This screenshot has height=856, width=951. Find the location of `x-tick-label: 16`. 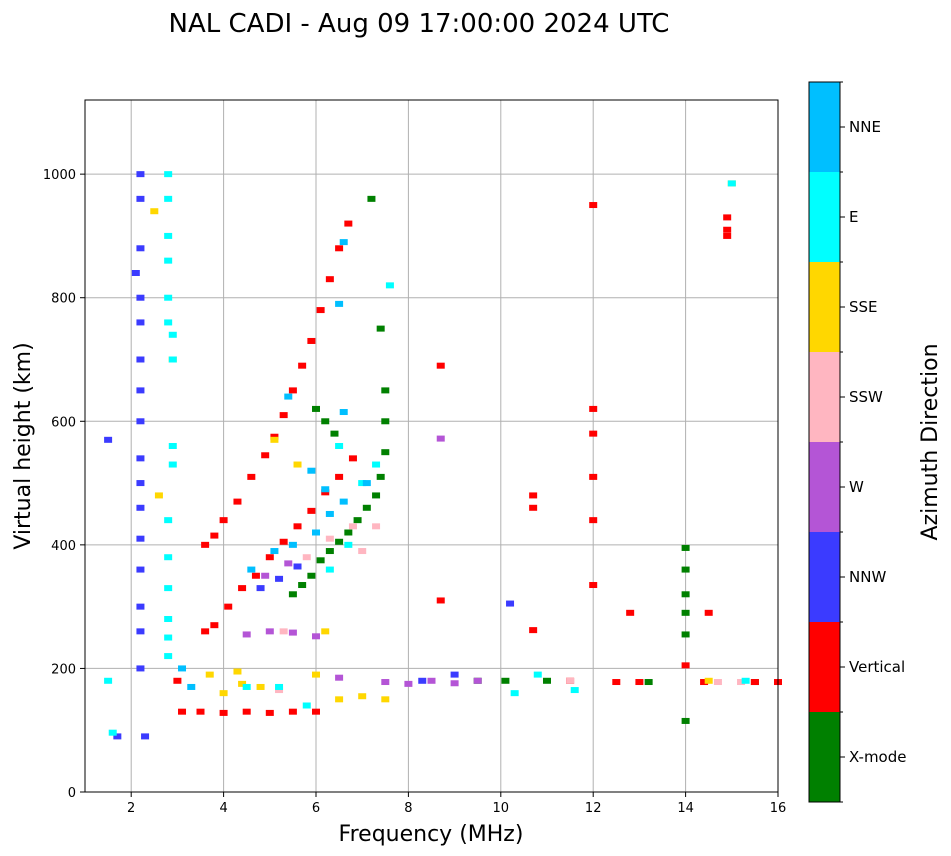

x-tick-label: 16 is located at coordinates (778, 808).